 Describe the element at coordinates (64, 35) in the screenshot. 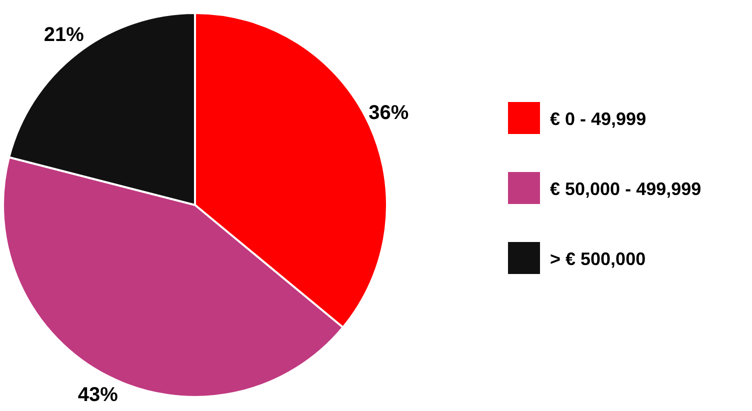

I see `data-label: 21%` at that location.